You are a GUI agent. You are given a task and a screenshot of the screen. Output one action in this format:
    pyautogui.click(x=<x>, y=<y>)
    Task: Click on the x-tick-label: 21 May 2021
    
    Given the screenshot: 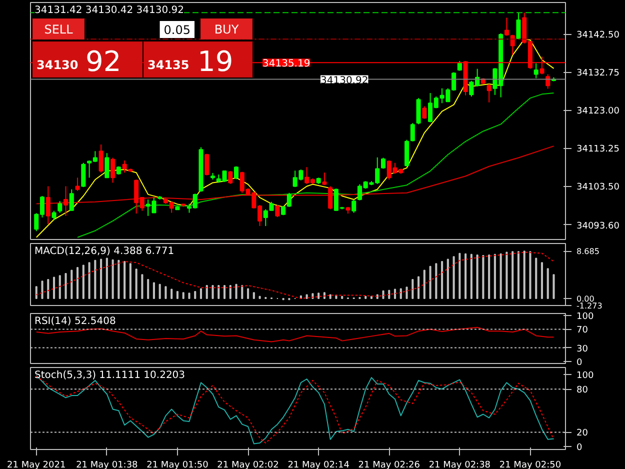 What is the action you would take?
    pyautogui.click(x=36, y=464)
    